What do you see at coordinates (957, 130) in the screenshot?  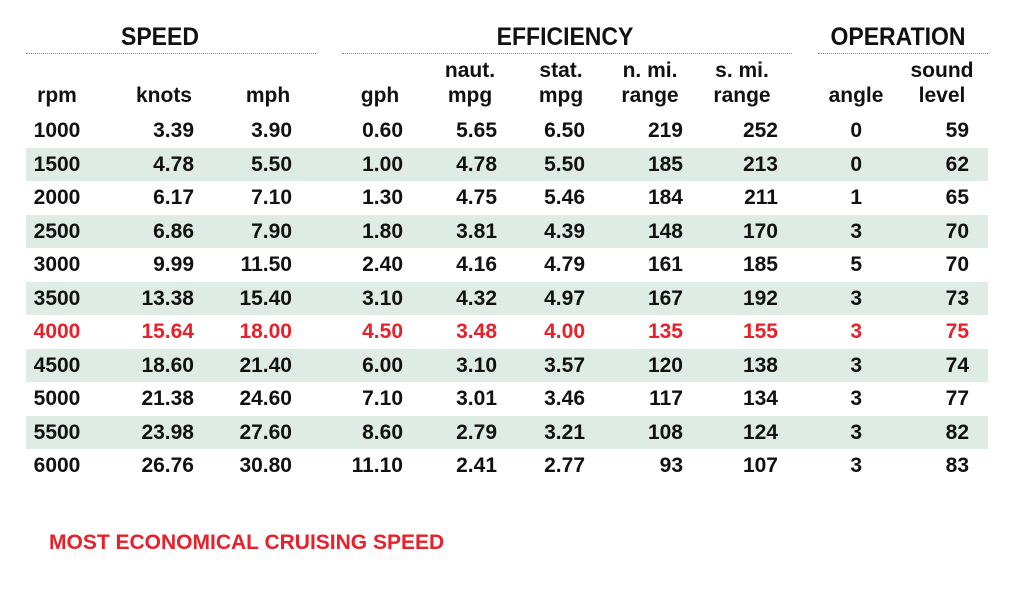 I see `cell-sound-level: 59` at bounding box center [957, 130].